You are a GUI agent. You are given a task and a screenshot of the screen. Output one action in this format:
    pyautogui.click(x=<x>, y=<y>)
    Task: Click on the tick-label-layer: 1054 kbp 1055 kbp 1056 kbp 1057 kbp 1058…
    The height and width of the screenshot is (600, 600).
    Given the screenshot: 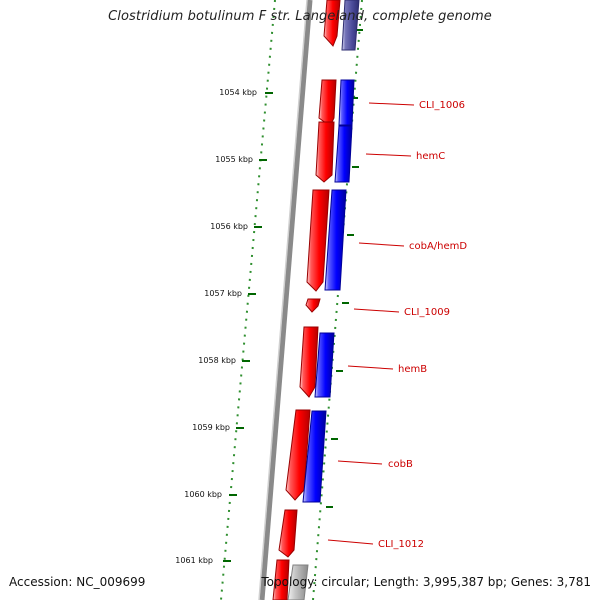 What is the action you would take?
    pyautogui.click(x=216, y=326)
    